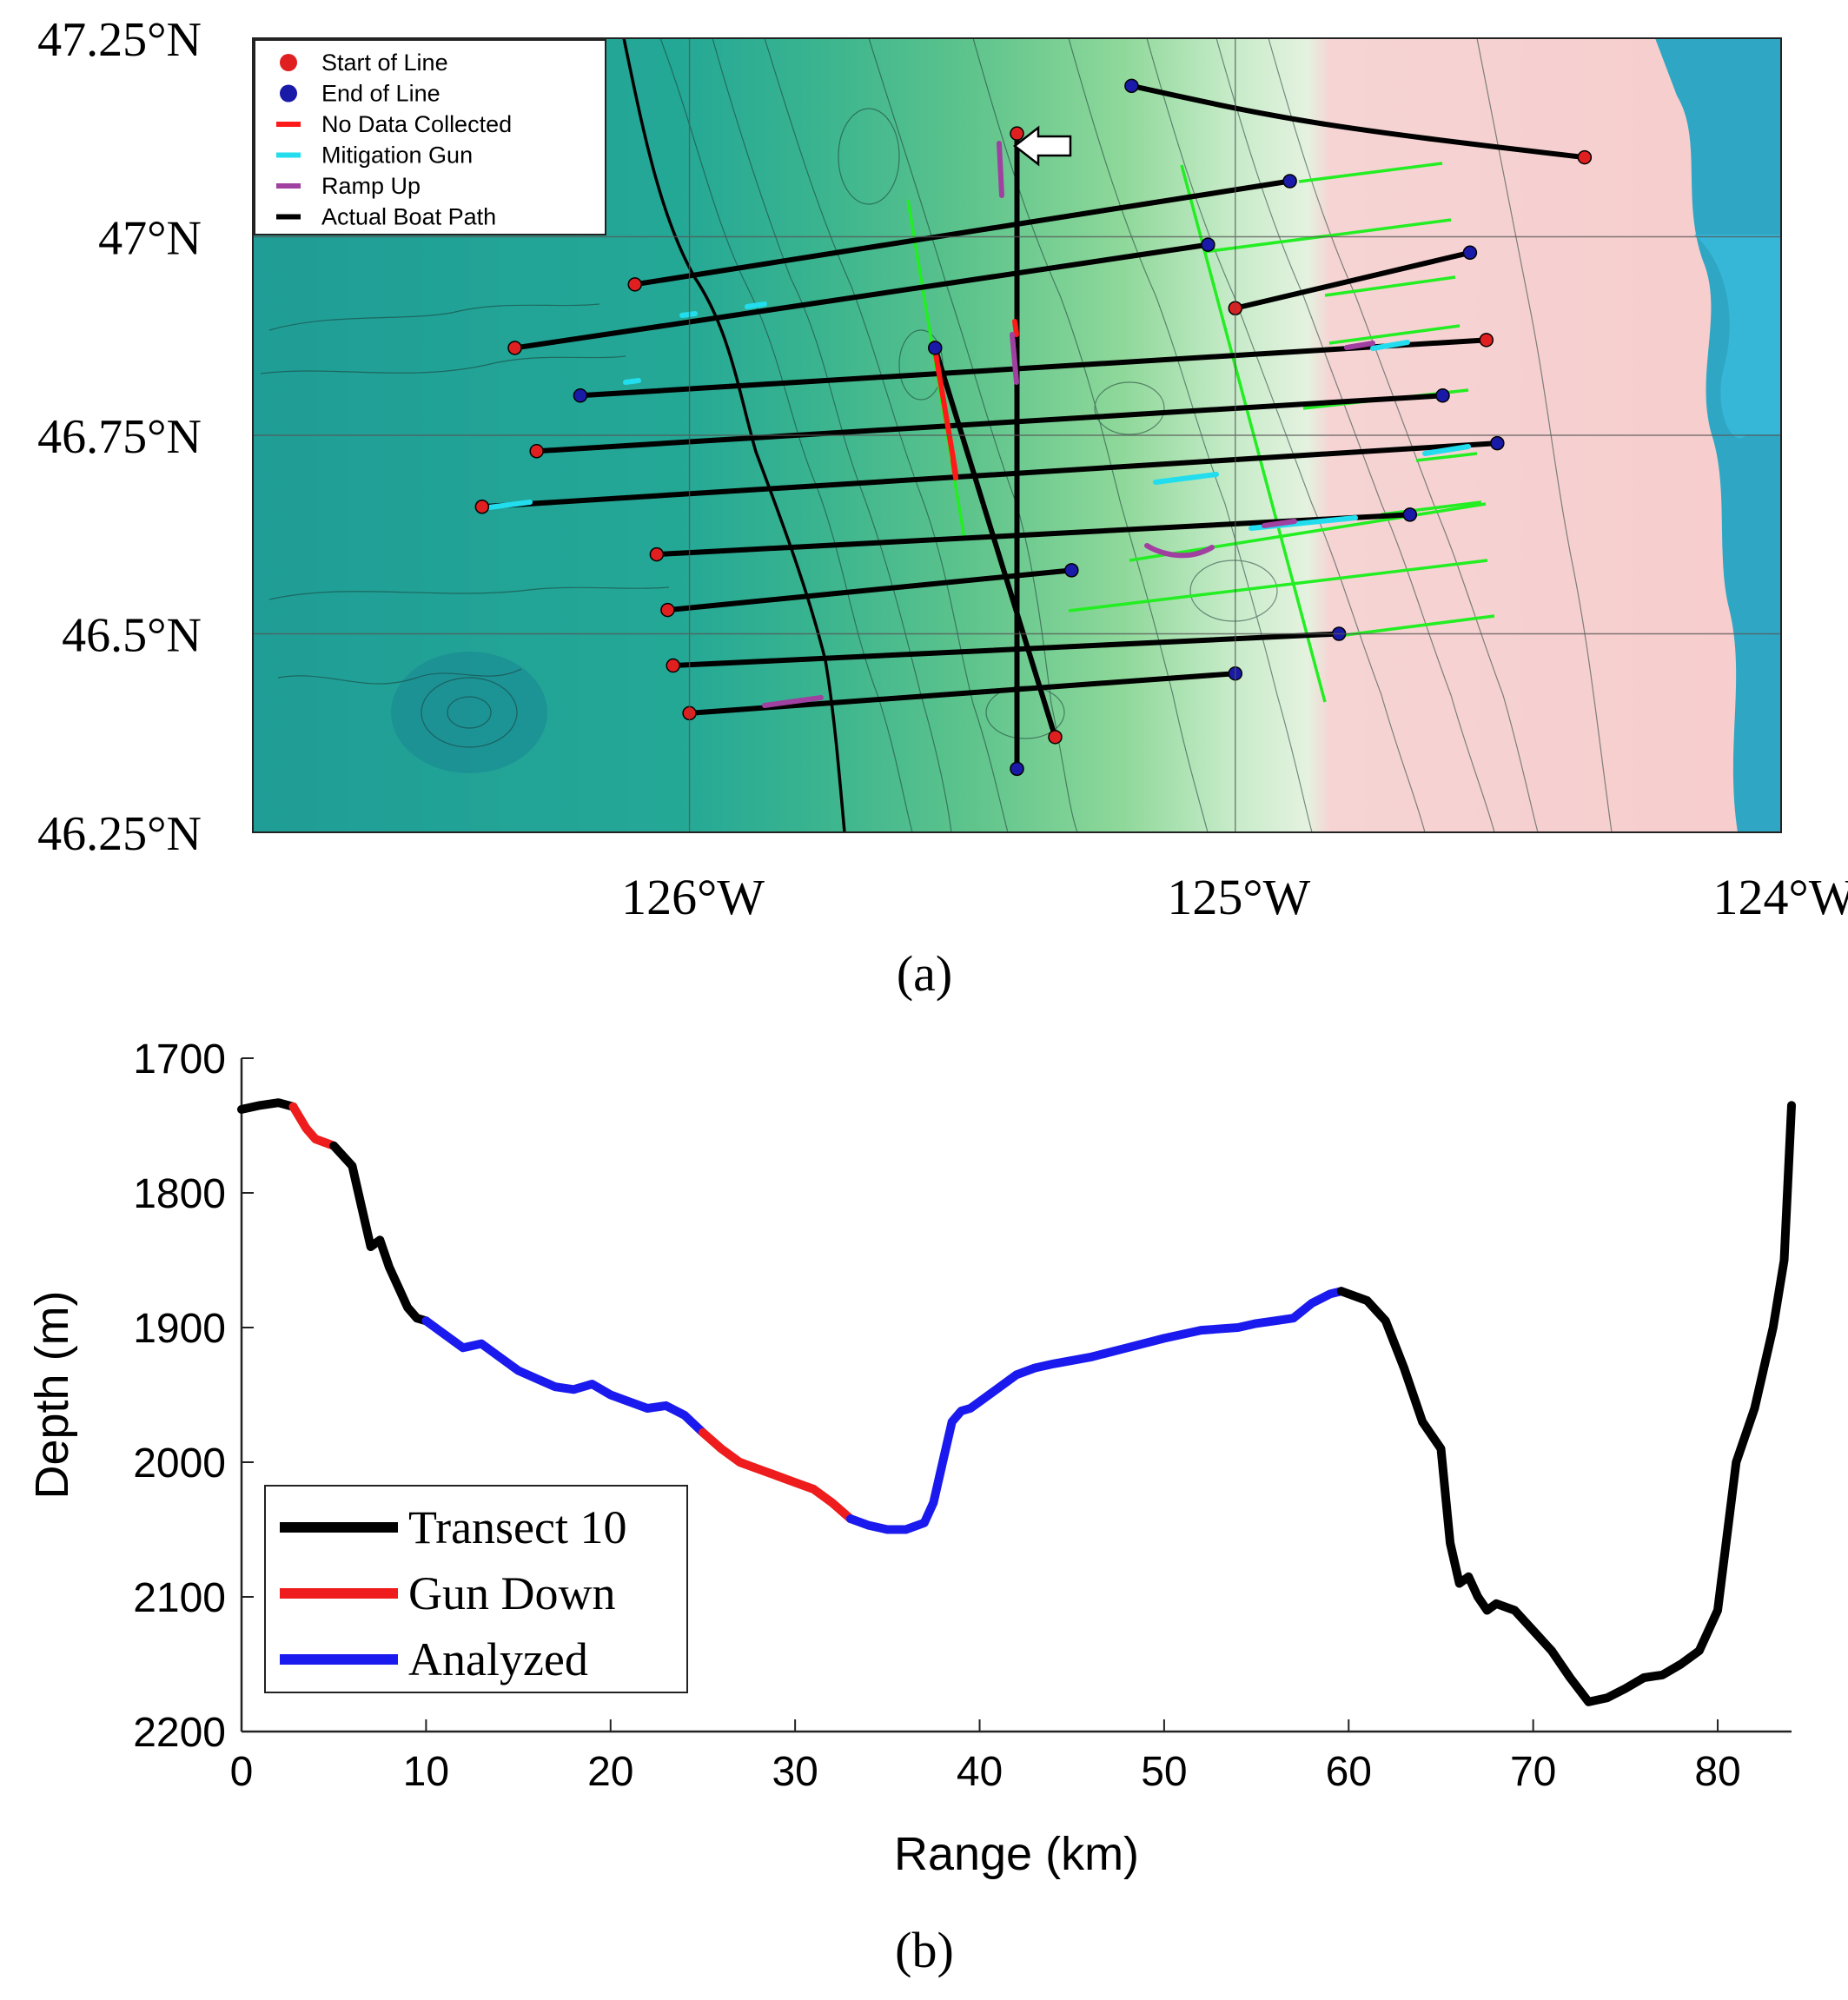 This screenshot has height=2000, width=1848. What do you see at coordinates (408, 217) in the screenshot?
I see `legend-label: Actual Boat Path` at bounding box center [408, 217].